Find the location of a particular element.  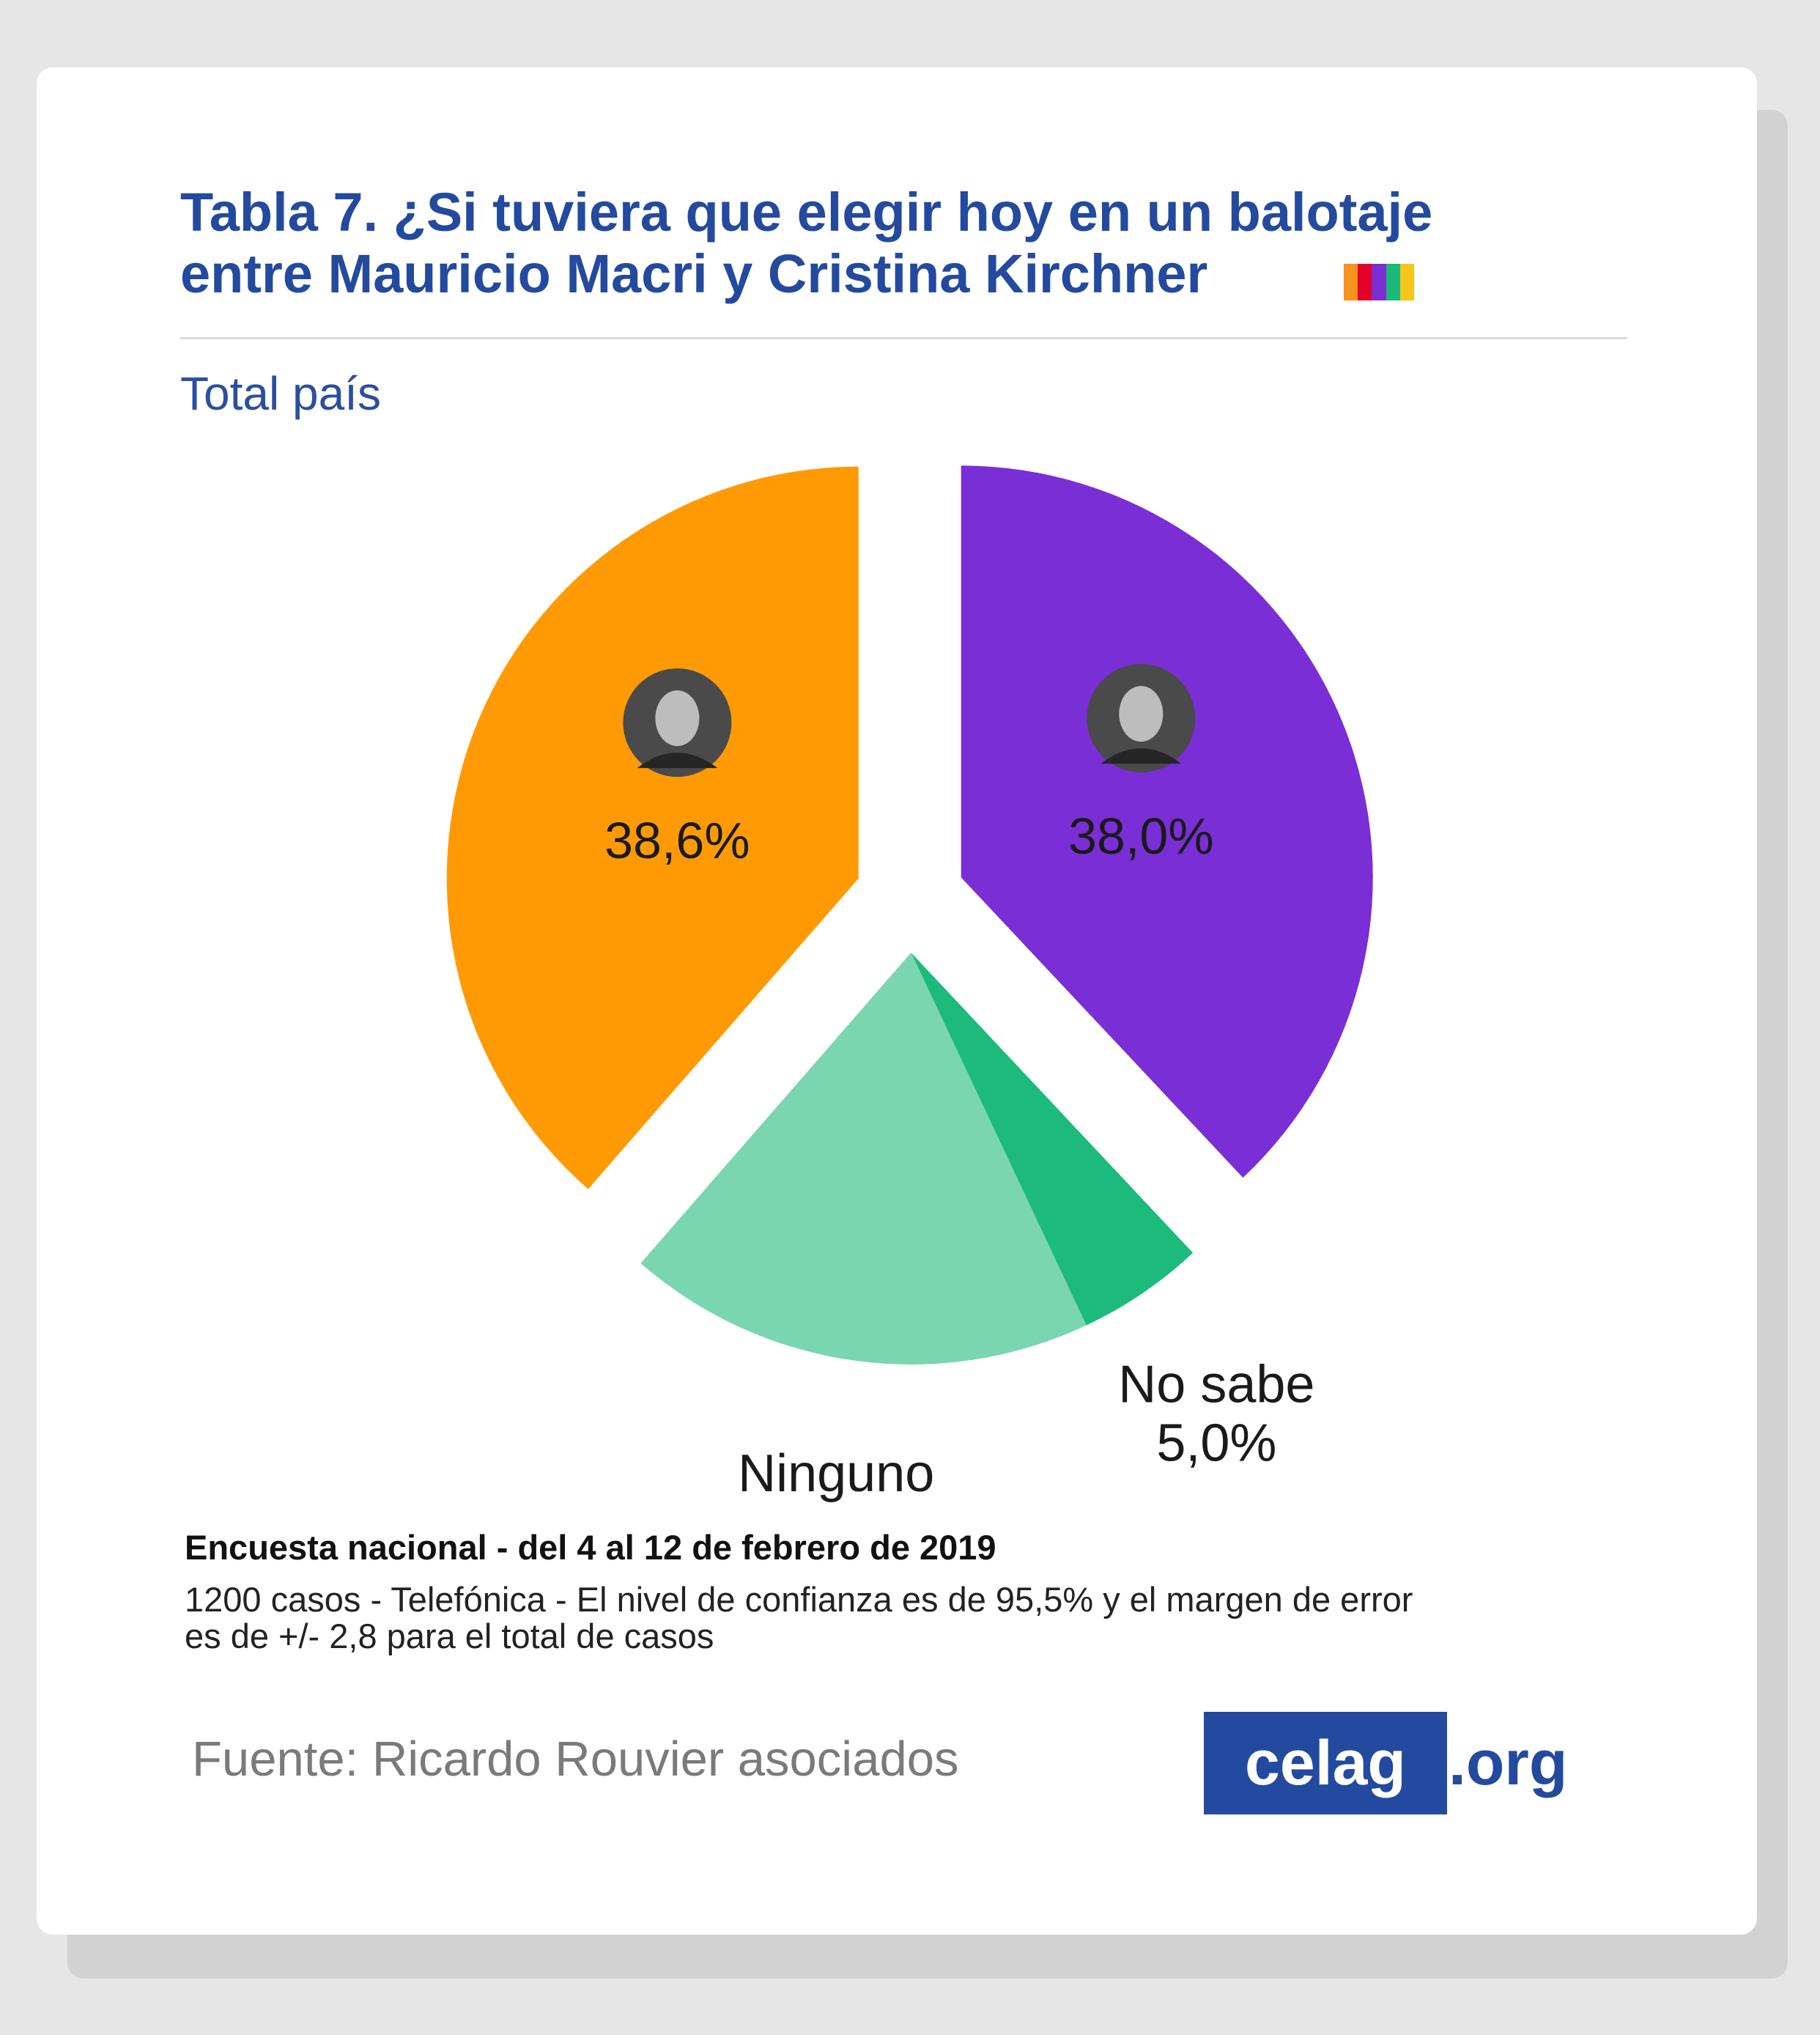

title-divider is located at coordinates (903, 338).